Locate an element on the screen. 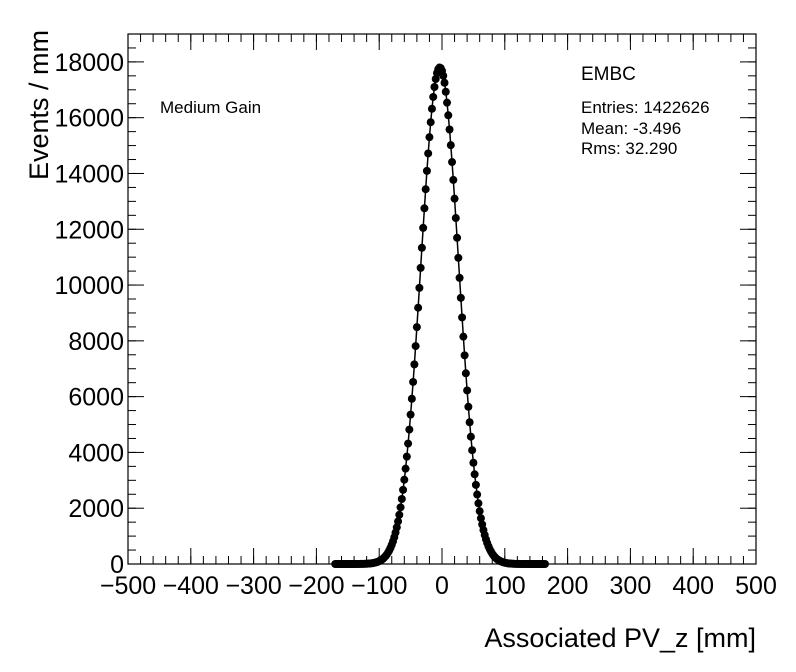 This screenshot has height=672, width=796. y-tick-label: 18000 is located at coordinates (89, 63).